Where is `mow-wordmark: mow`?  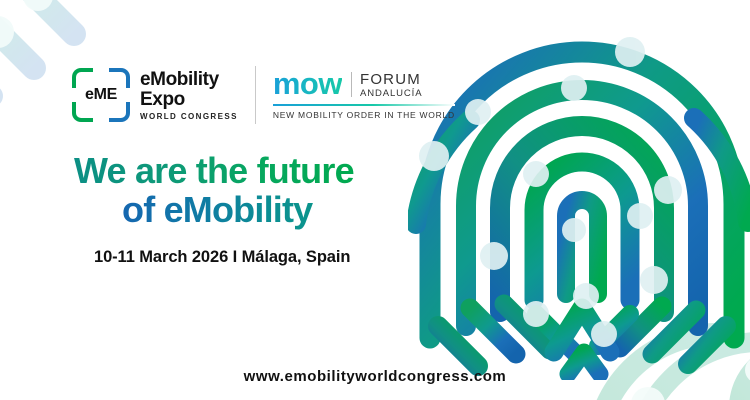 mow-wordmark: mow is located at coordinates (307, 84).